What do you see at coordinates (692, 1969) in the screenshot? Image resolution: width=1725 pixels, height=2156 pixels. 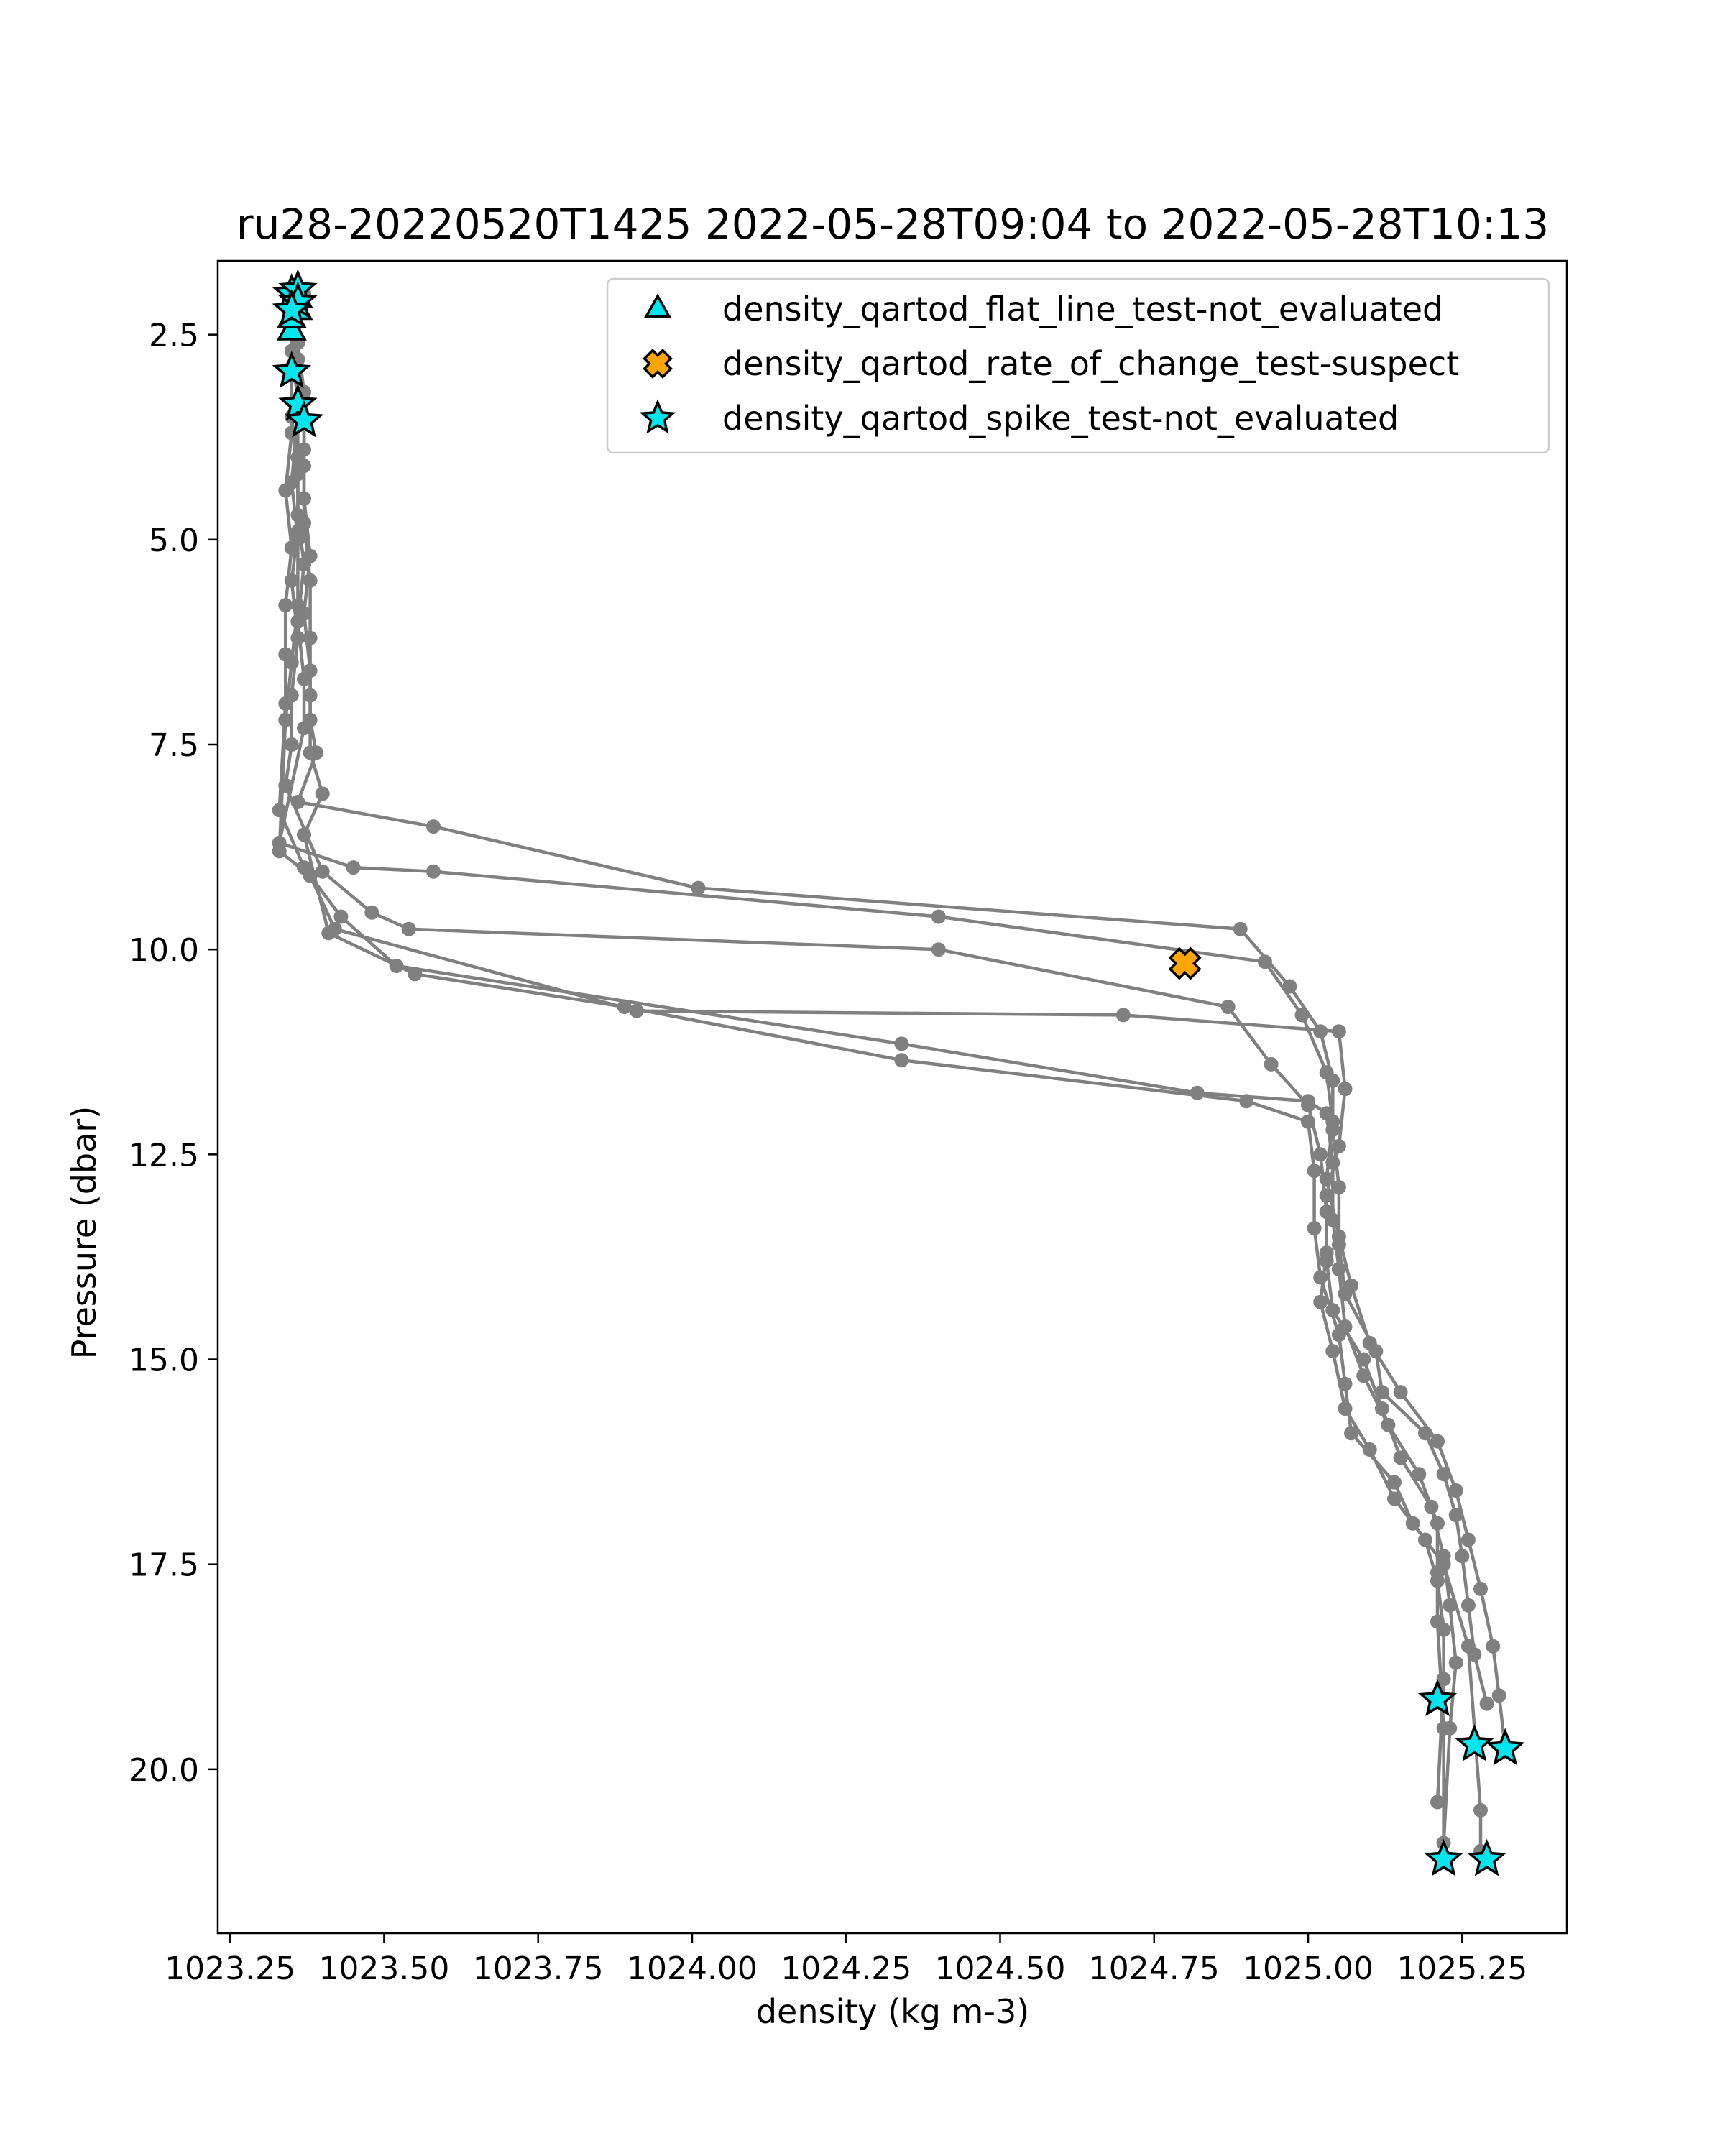 I see `x-tick-label: 1024.00` at bounding box center [692, 1969].